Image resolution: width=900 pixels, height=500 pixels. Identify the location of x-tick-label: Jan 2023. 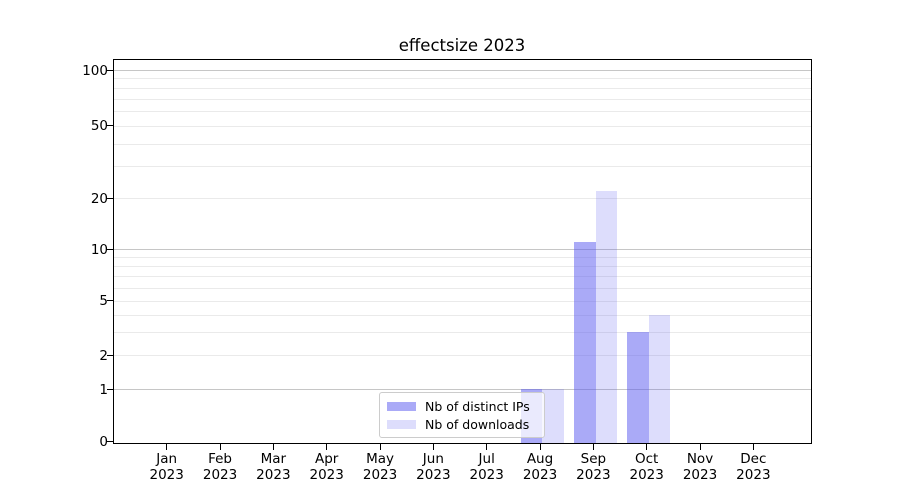
(166, 467).